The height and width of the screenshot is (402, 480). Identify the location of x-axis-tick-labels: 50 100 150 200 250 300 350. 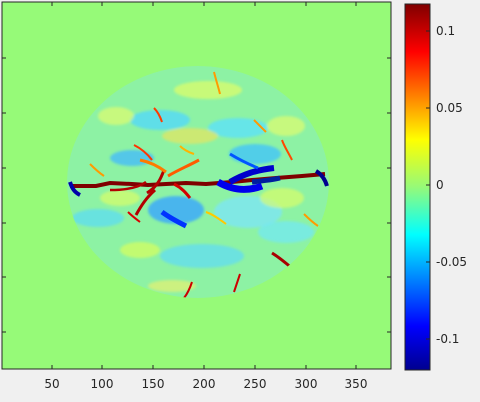
(205, 384).